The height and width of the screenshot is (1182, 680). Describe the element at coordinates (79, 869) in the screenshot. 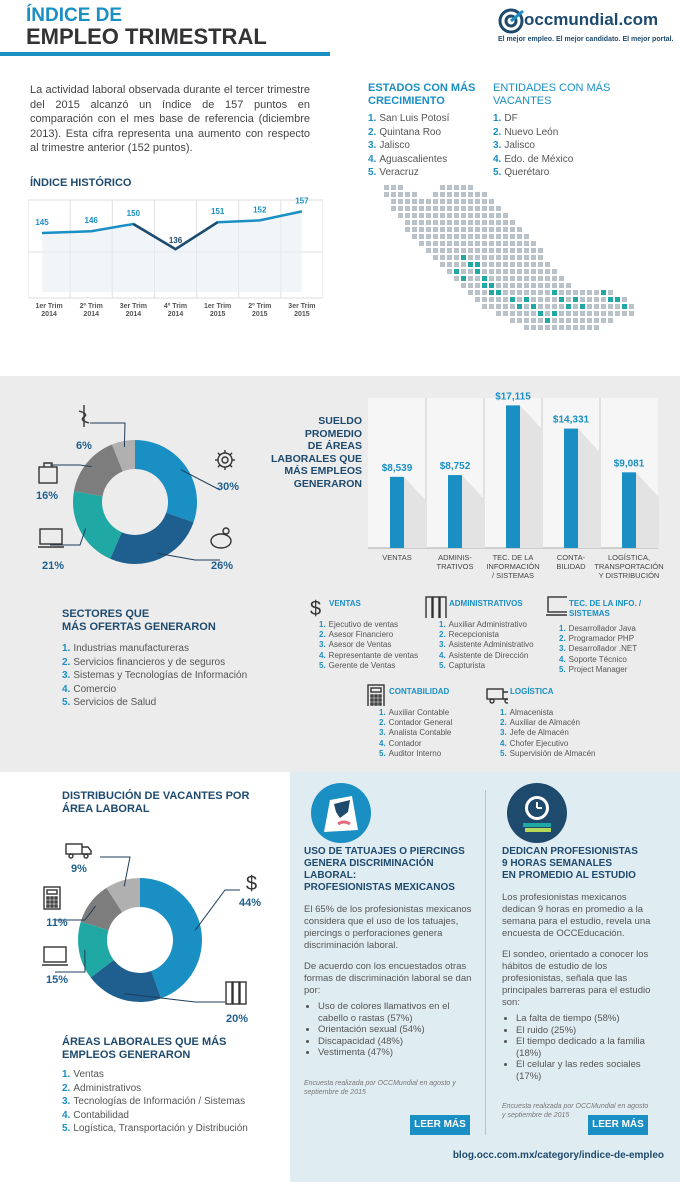

I see `data-label: 9%` at that location.